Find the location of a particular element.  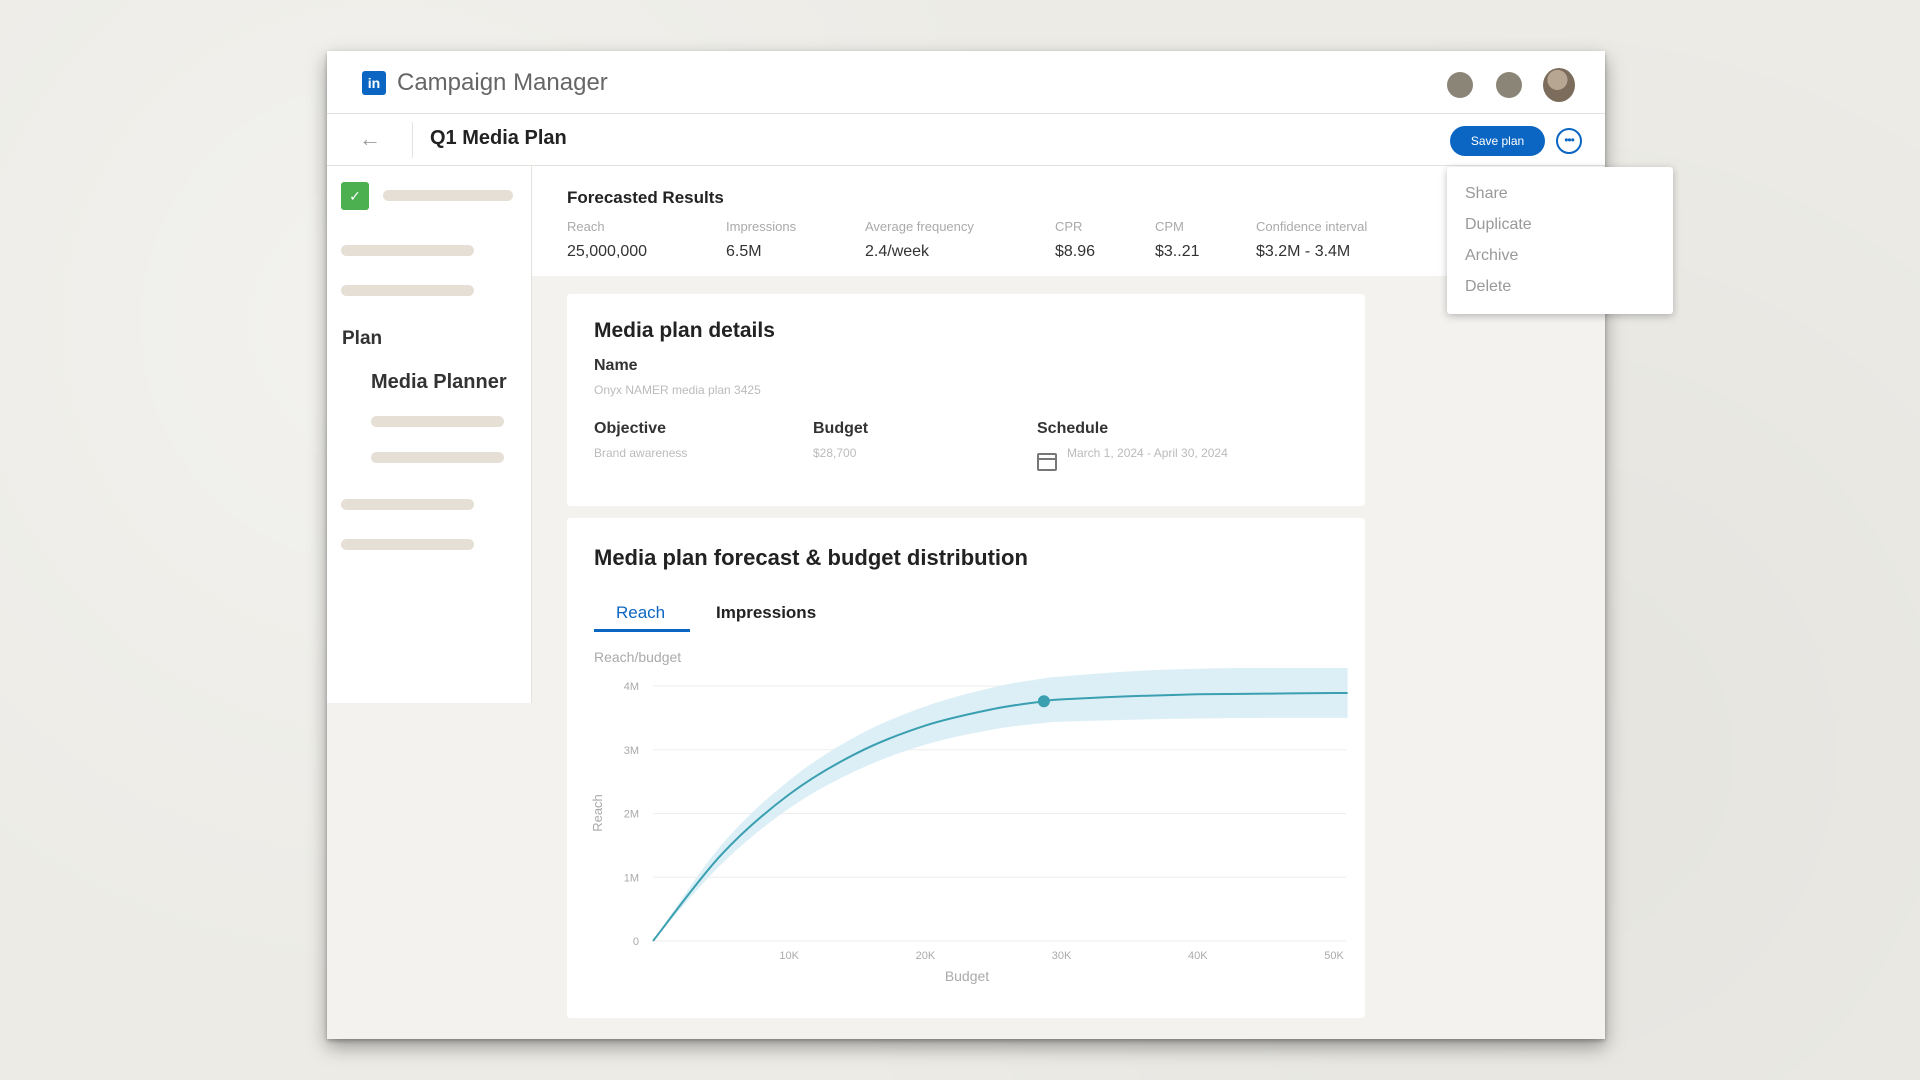

notification-icon is located at coordinates (1460, 85).